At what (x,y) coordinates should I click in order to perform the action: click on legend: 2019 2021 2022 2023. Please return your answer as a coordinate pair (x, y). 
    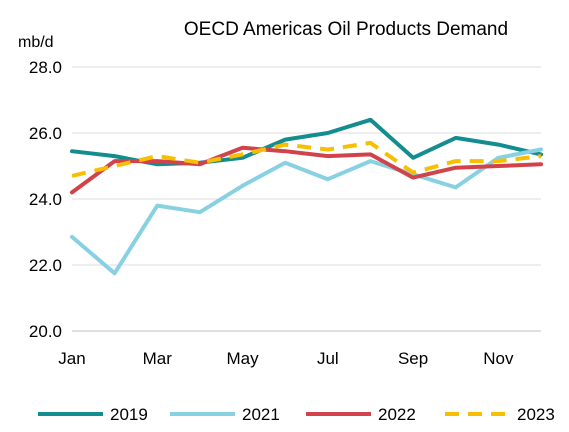
    Looking at the image, I should click on (296, 414).